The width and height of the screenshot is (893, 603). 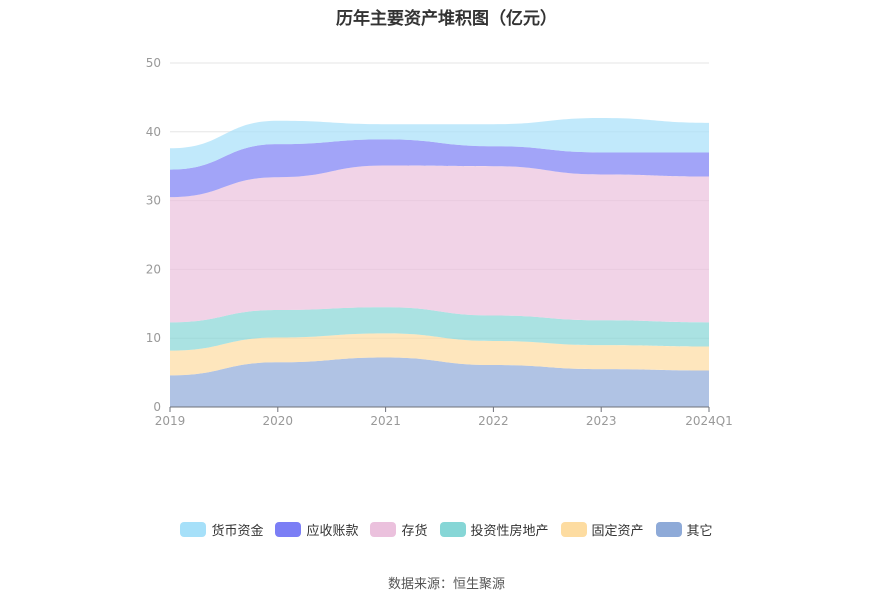 What do you see at coordinates (153, 63) in the screenshot?
I see `y-tick-label: 50` at bounding box center [153, 63].